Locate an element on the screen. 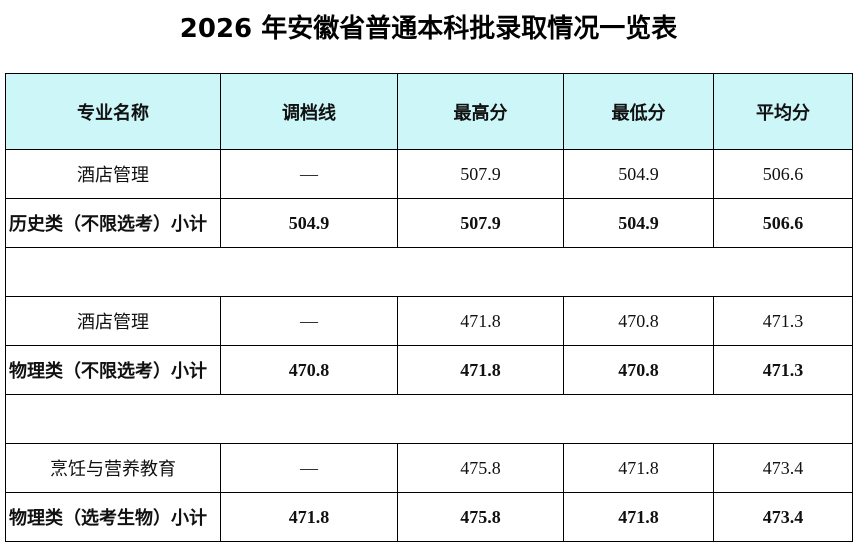 The height and width of the screenshot is (551, 857). header-cell: 平均分 is located at coordinates (783, 111).